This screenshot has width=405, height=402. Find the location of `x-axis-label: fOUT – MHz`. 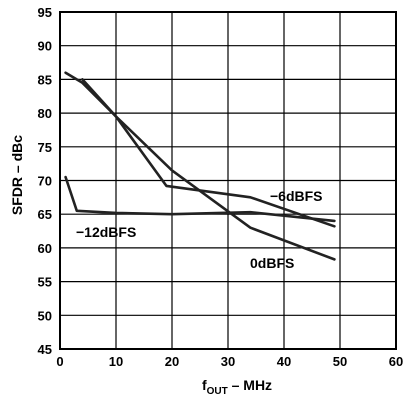

x-axis-label: fOUT – MHz is located at coordinates (237, 387).